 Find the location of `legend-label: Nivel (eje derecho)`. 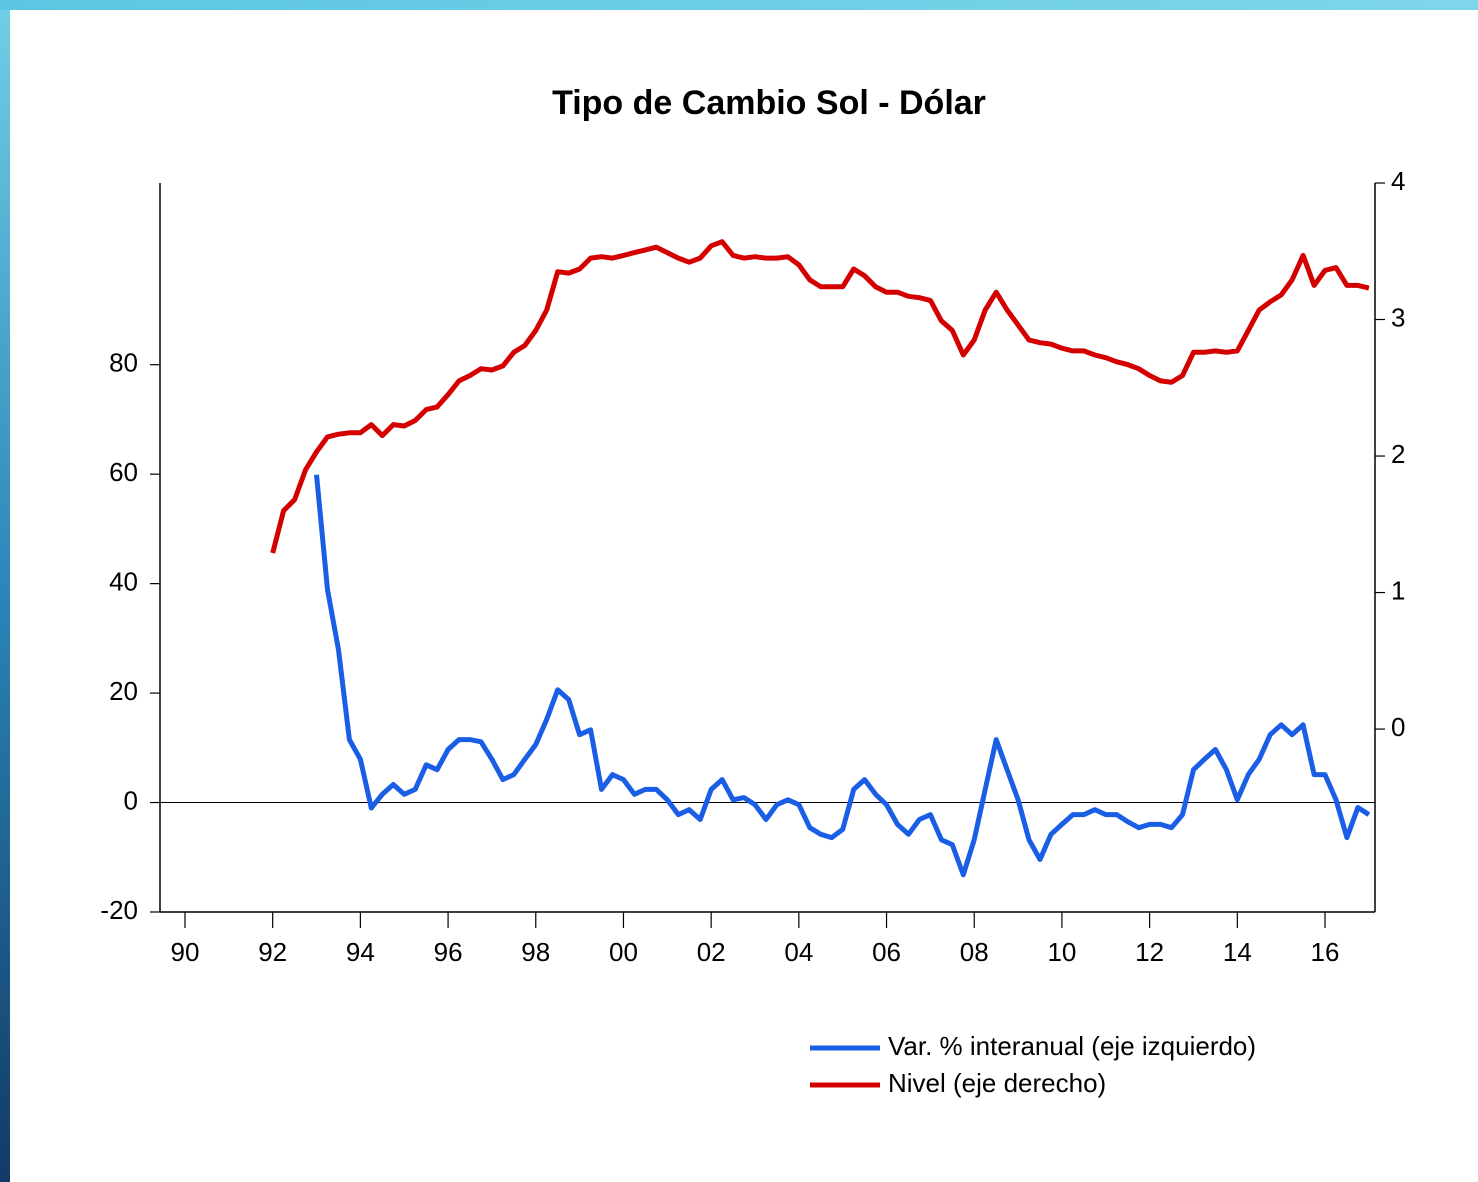

legend-label: Nivel (eje derecho) is located at coordinates (997, 1083).